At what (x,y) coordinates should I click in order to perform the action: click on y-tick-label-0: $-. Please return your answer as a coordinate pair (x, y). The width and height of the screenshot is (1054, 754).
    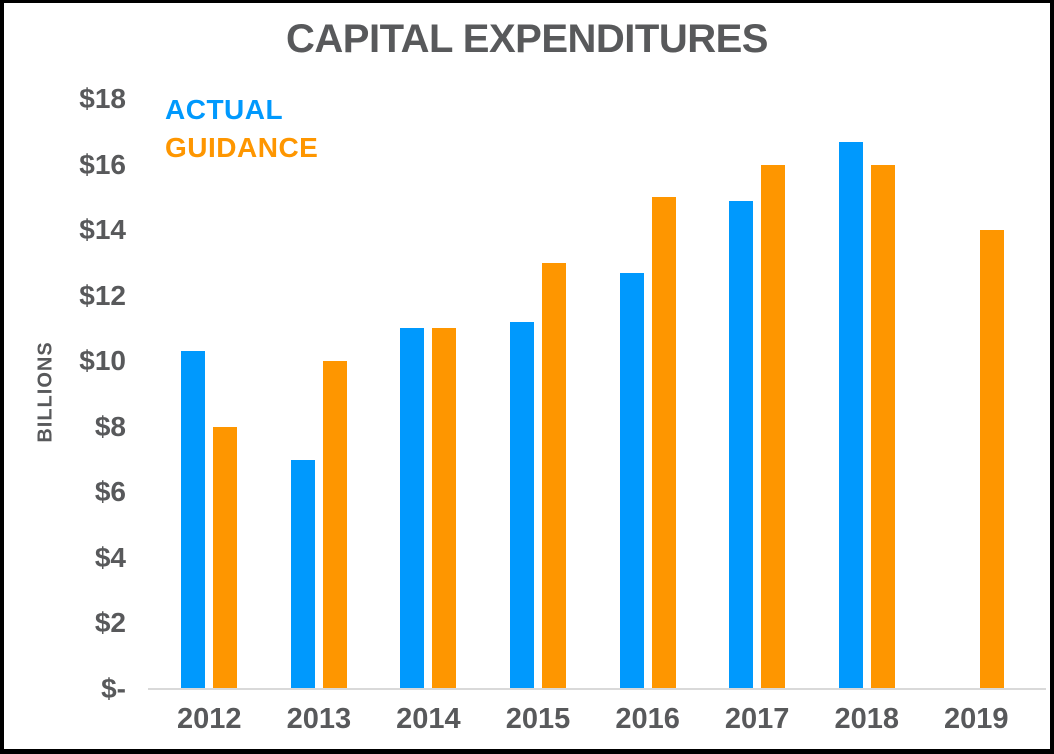
    Looking at the image, I should click on (113, 688).